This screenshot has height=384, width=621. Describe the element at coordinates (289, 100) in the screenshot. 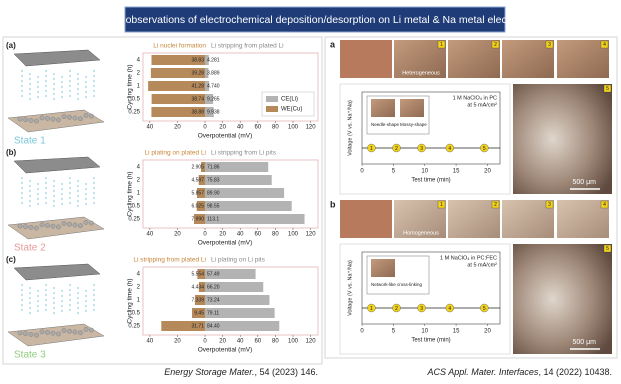

I see `legend-ce: CE(Li)` at that location.